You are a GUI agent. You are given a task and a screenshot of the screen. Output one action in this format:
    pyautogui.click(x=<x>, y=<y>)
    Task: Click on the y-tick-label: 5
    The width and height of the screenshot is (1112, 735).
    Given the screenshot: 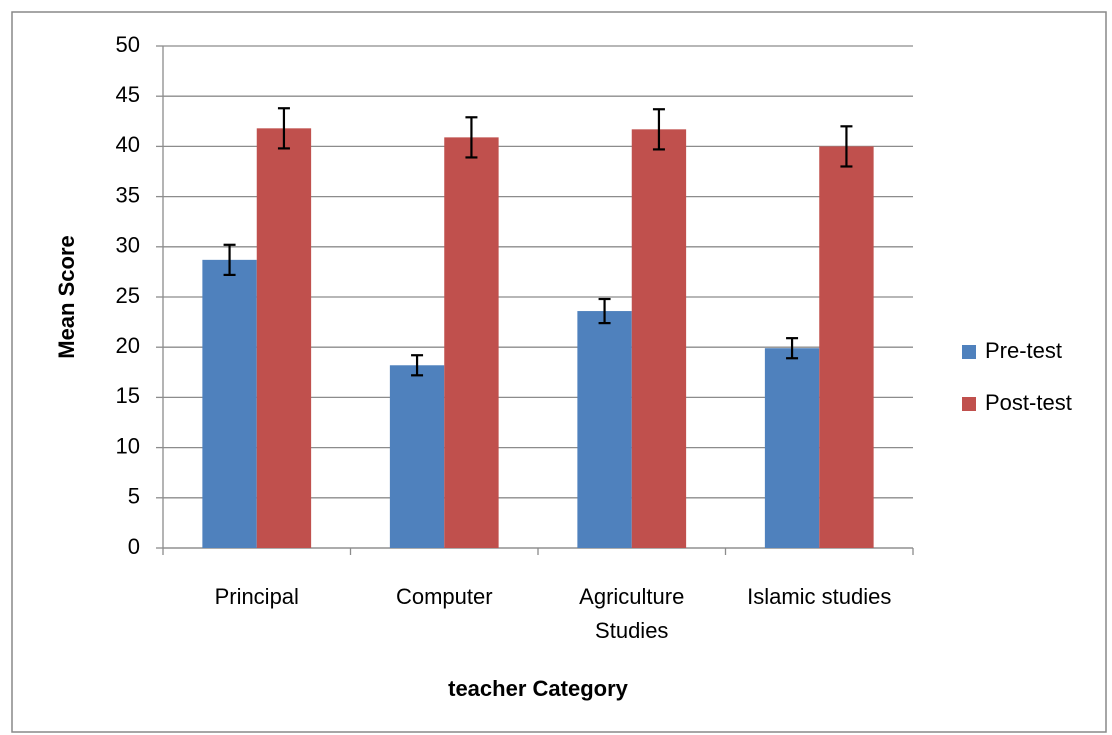 What is the action you would take?
    pyautogui.click(x=134, y=496)
    